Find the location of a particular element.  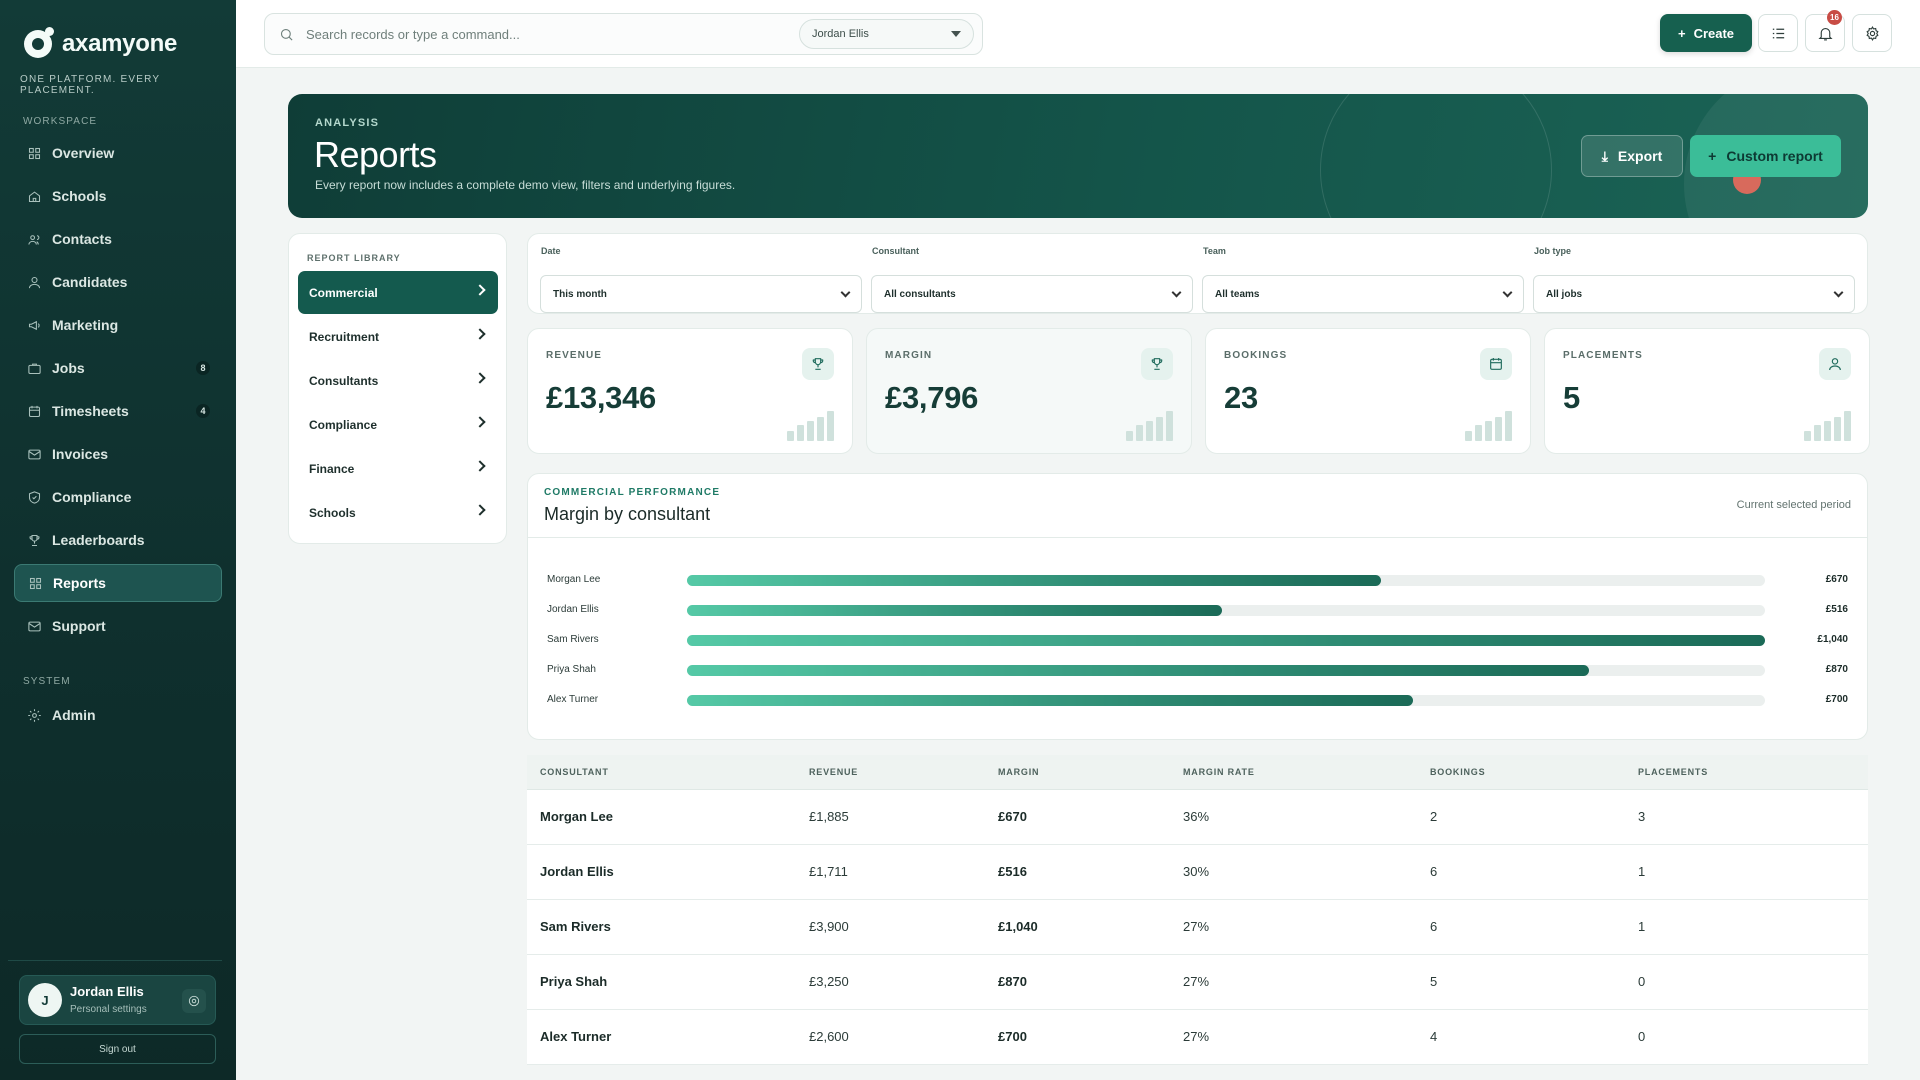

table-row: Jordan Ellis £1,711 £516 30% 6 1 is located at coordinates (1197, 872).